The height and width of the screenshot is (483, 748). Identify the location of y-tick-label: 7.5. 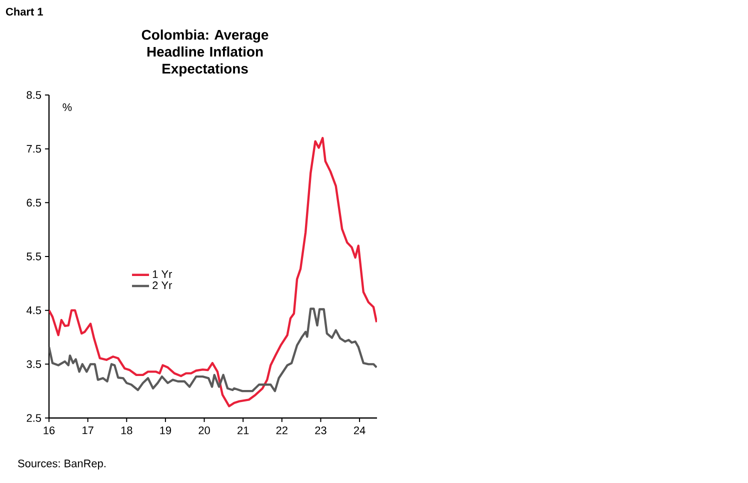
(34, 149).